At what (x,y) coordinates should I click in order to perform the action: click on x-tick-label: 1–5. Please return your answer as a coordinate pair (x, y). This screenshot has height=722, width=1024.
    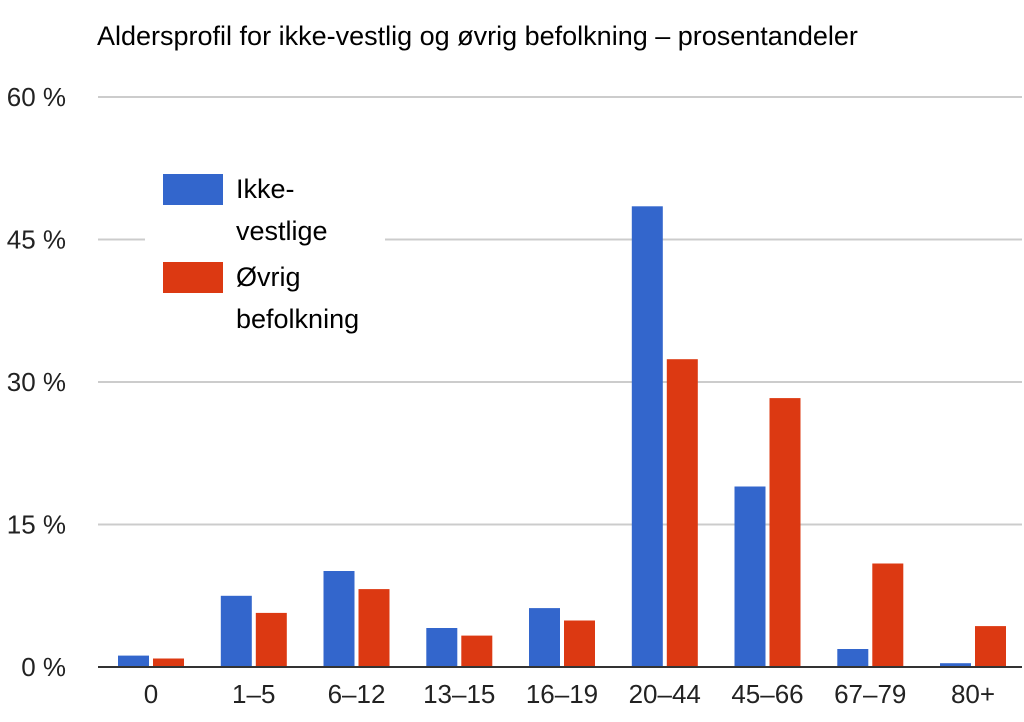
    Looking at the image, I should click on (253, 694).